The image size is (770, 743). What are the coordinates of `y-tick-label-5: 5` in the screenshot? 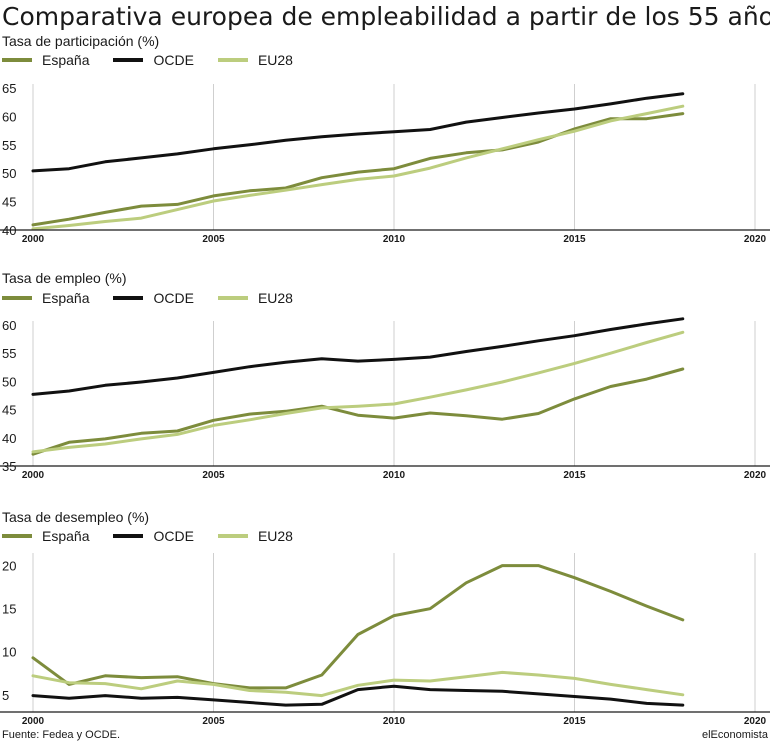 It's located at (5, 695).